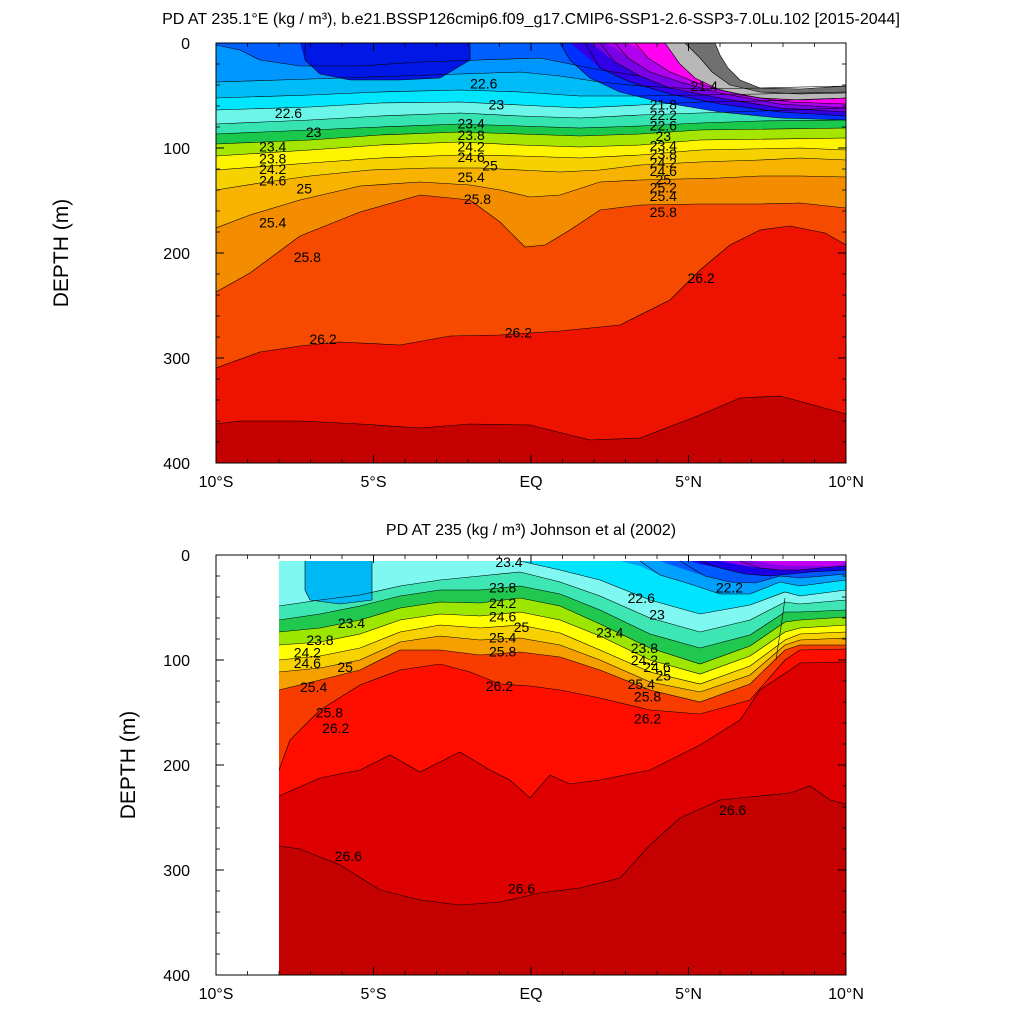 The image size is (1024, 1024). What do you see at coordinates (128, 765) in the screenshot?
I see `bottom-y-axis-label: DEPTH (m)` at bounding box center [128, 765].